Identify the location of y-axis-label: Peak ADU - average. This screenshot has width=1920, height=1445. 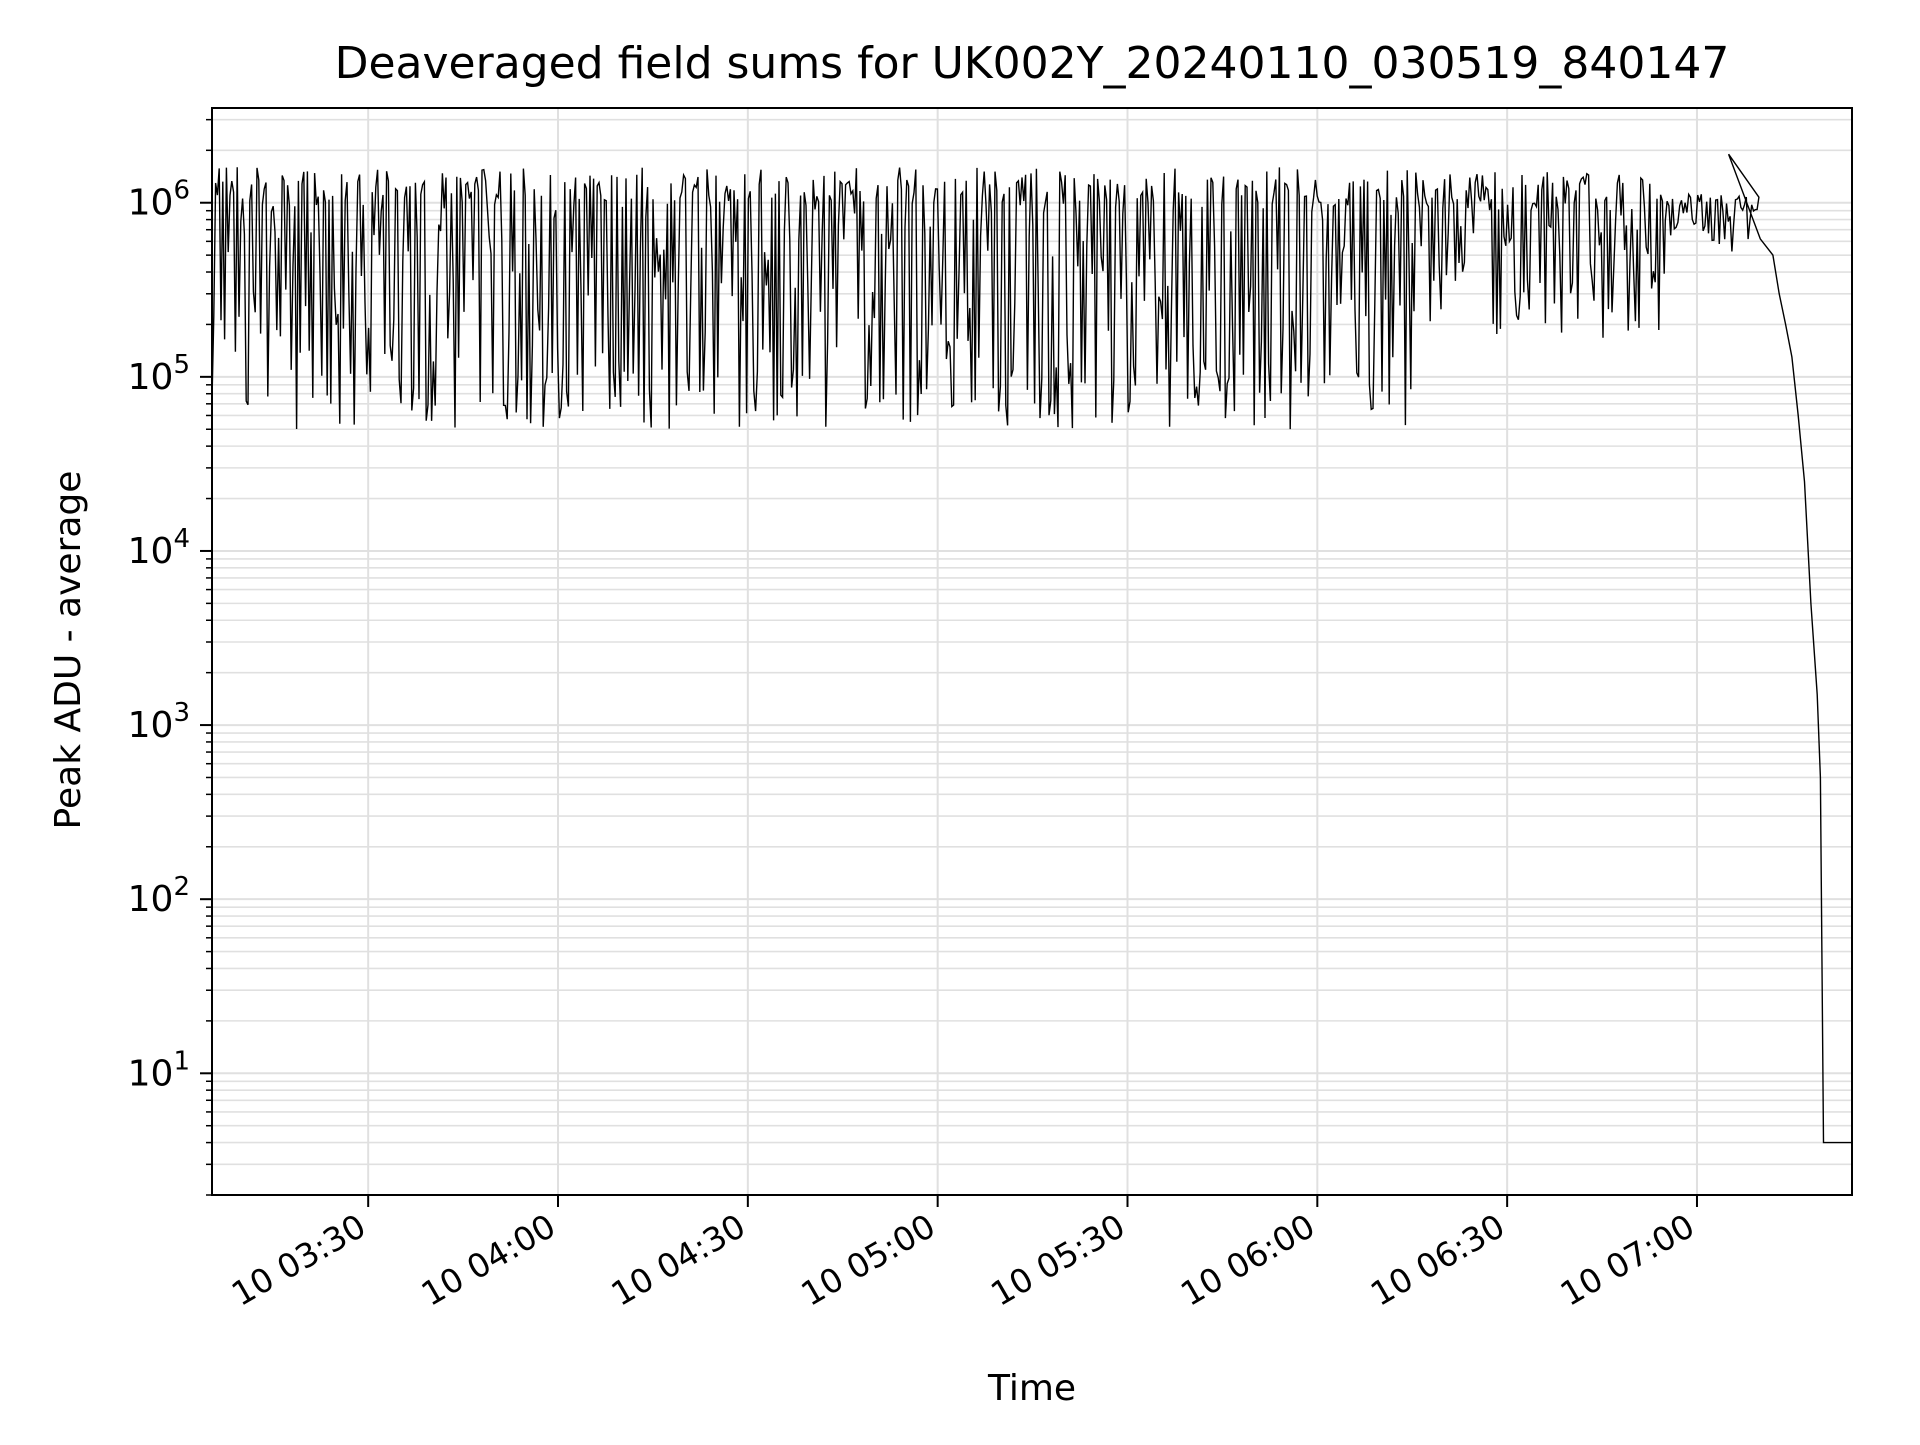
(68, 650).